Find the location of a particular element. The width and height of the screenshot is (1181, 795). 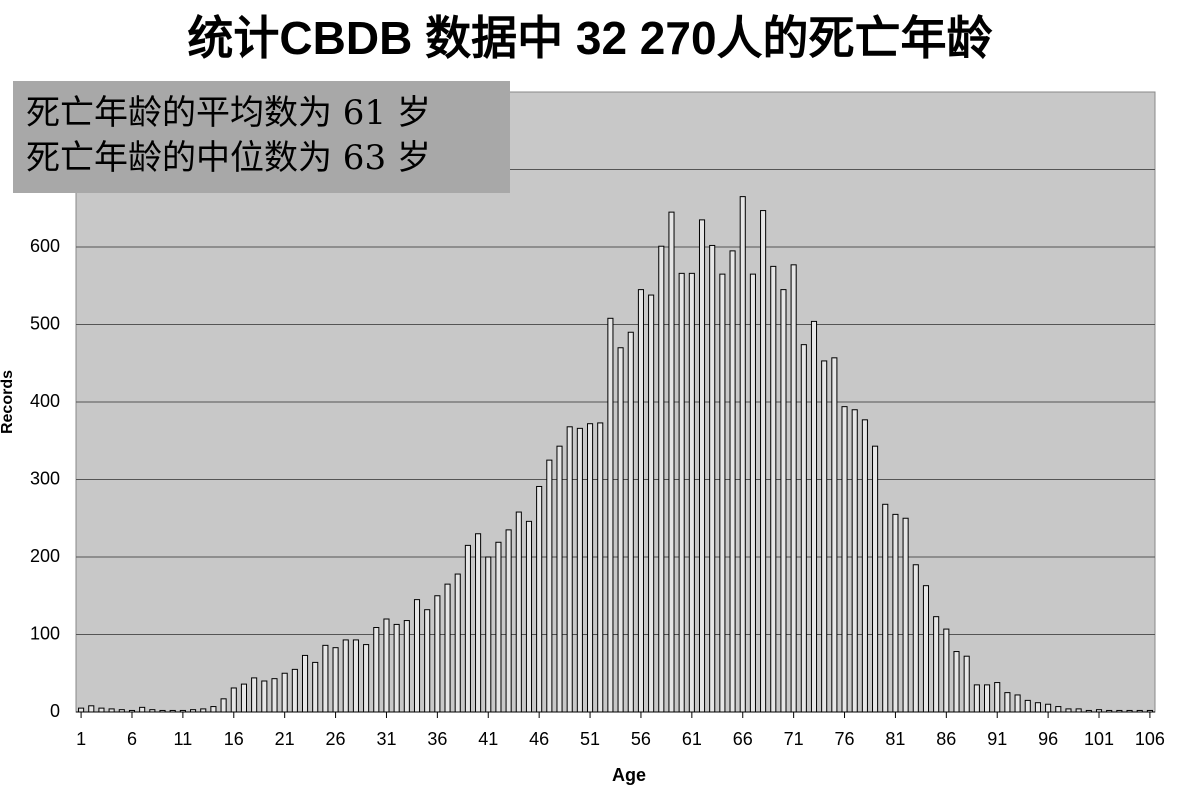

y-axis-label: Records is located at coordinates (8, 402).